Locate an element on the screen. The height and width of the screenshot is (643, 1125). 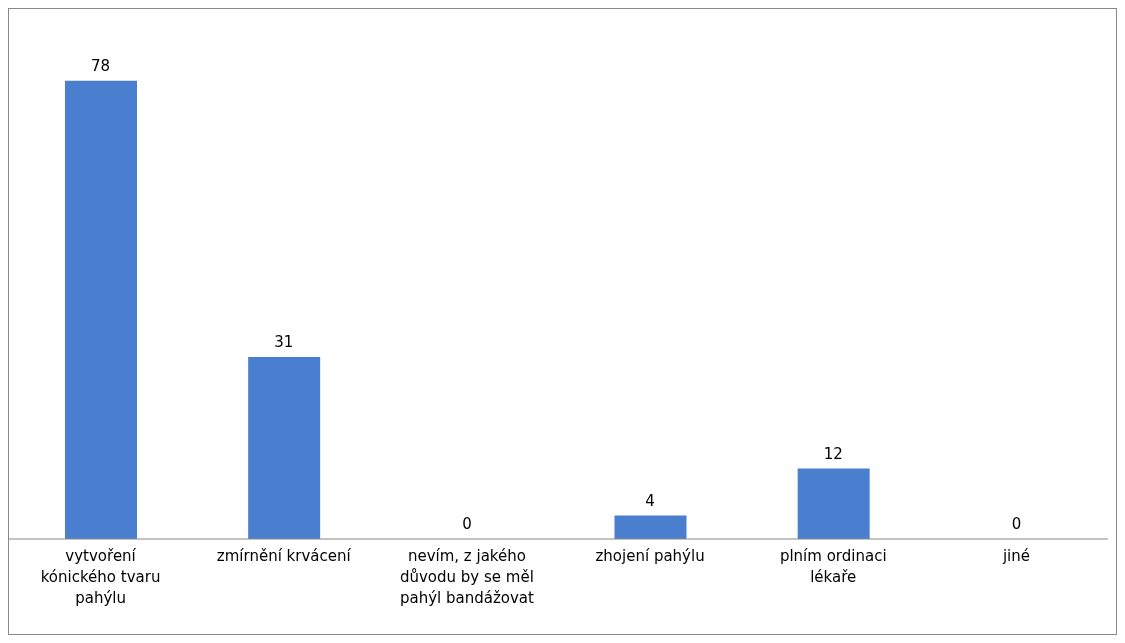
x-tick-label: nevím, z jakého důvodu by se měl pahýl bandážovat is located at coordinates (467, 577).